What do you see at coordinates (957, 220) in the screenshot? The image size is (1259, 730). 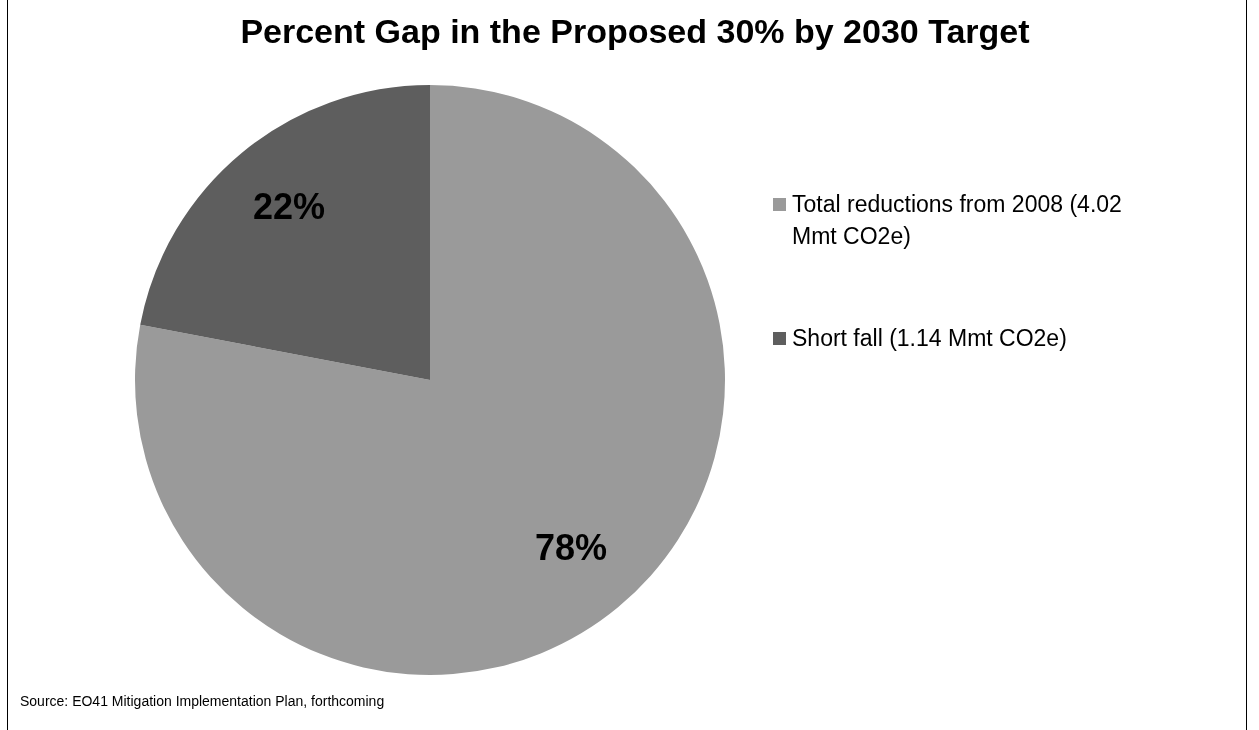 I see `legend-label: Total reductions from 2008 (4.02 Mmt CO2e)` at bounding box center [957, 220].